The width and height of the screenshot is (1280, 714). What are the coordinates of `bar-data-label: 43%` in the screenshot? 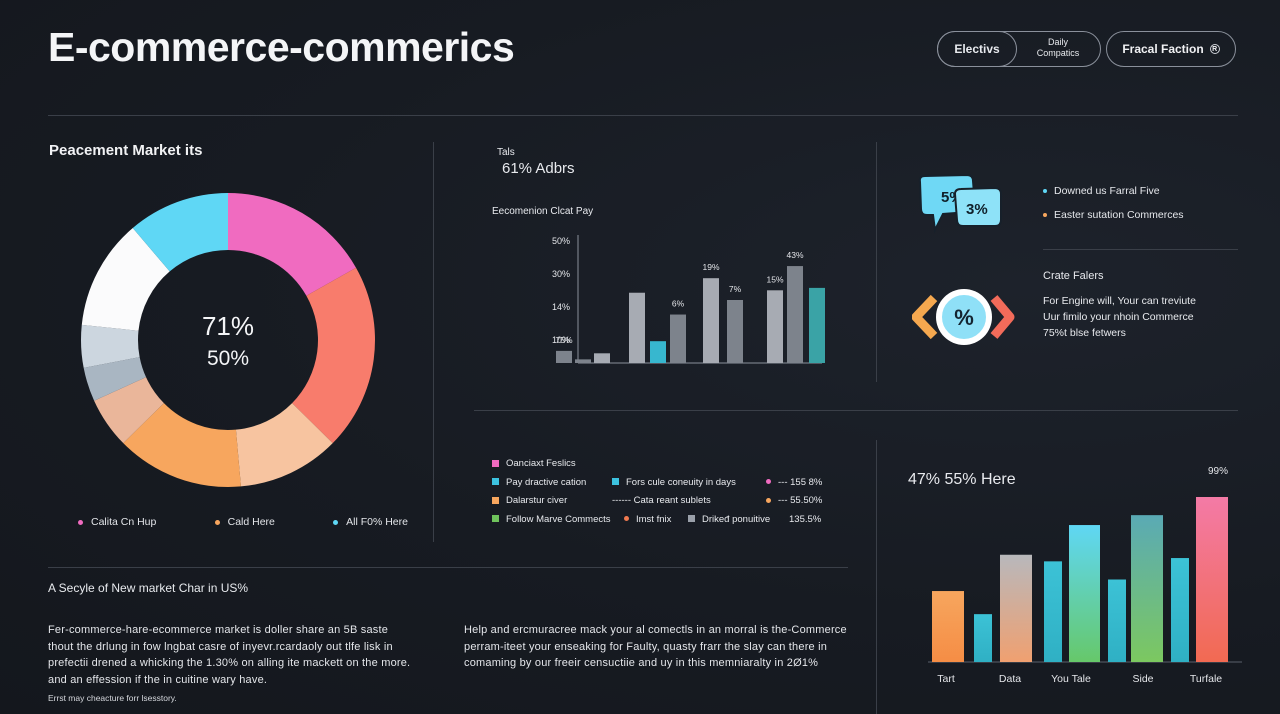 It's located at (794, 255).